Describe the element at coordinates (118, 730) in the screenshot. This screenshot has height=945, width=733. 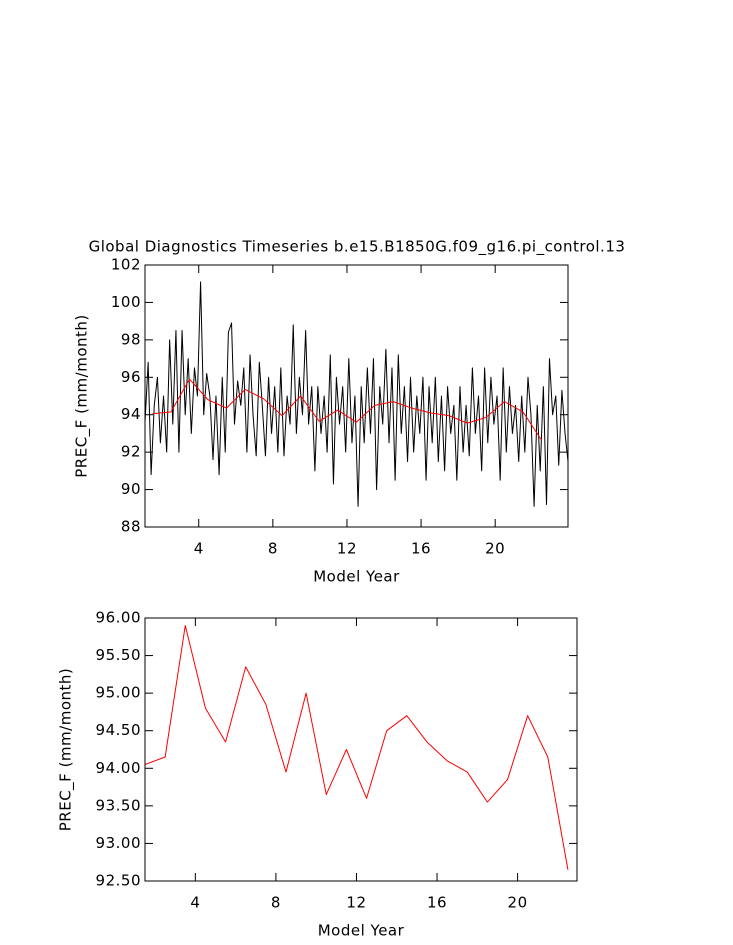
I see `y-tick-label: 94.50` at that location.